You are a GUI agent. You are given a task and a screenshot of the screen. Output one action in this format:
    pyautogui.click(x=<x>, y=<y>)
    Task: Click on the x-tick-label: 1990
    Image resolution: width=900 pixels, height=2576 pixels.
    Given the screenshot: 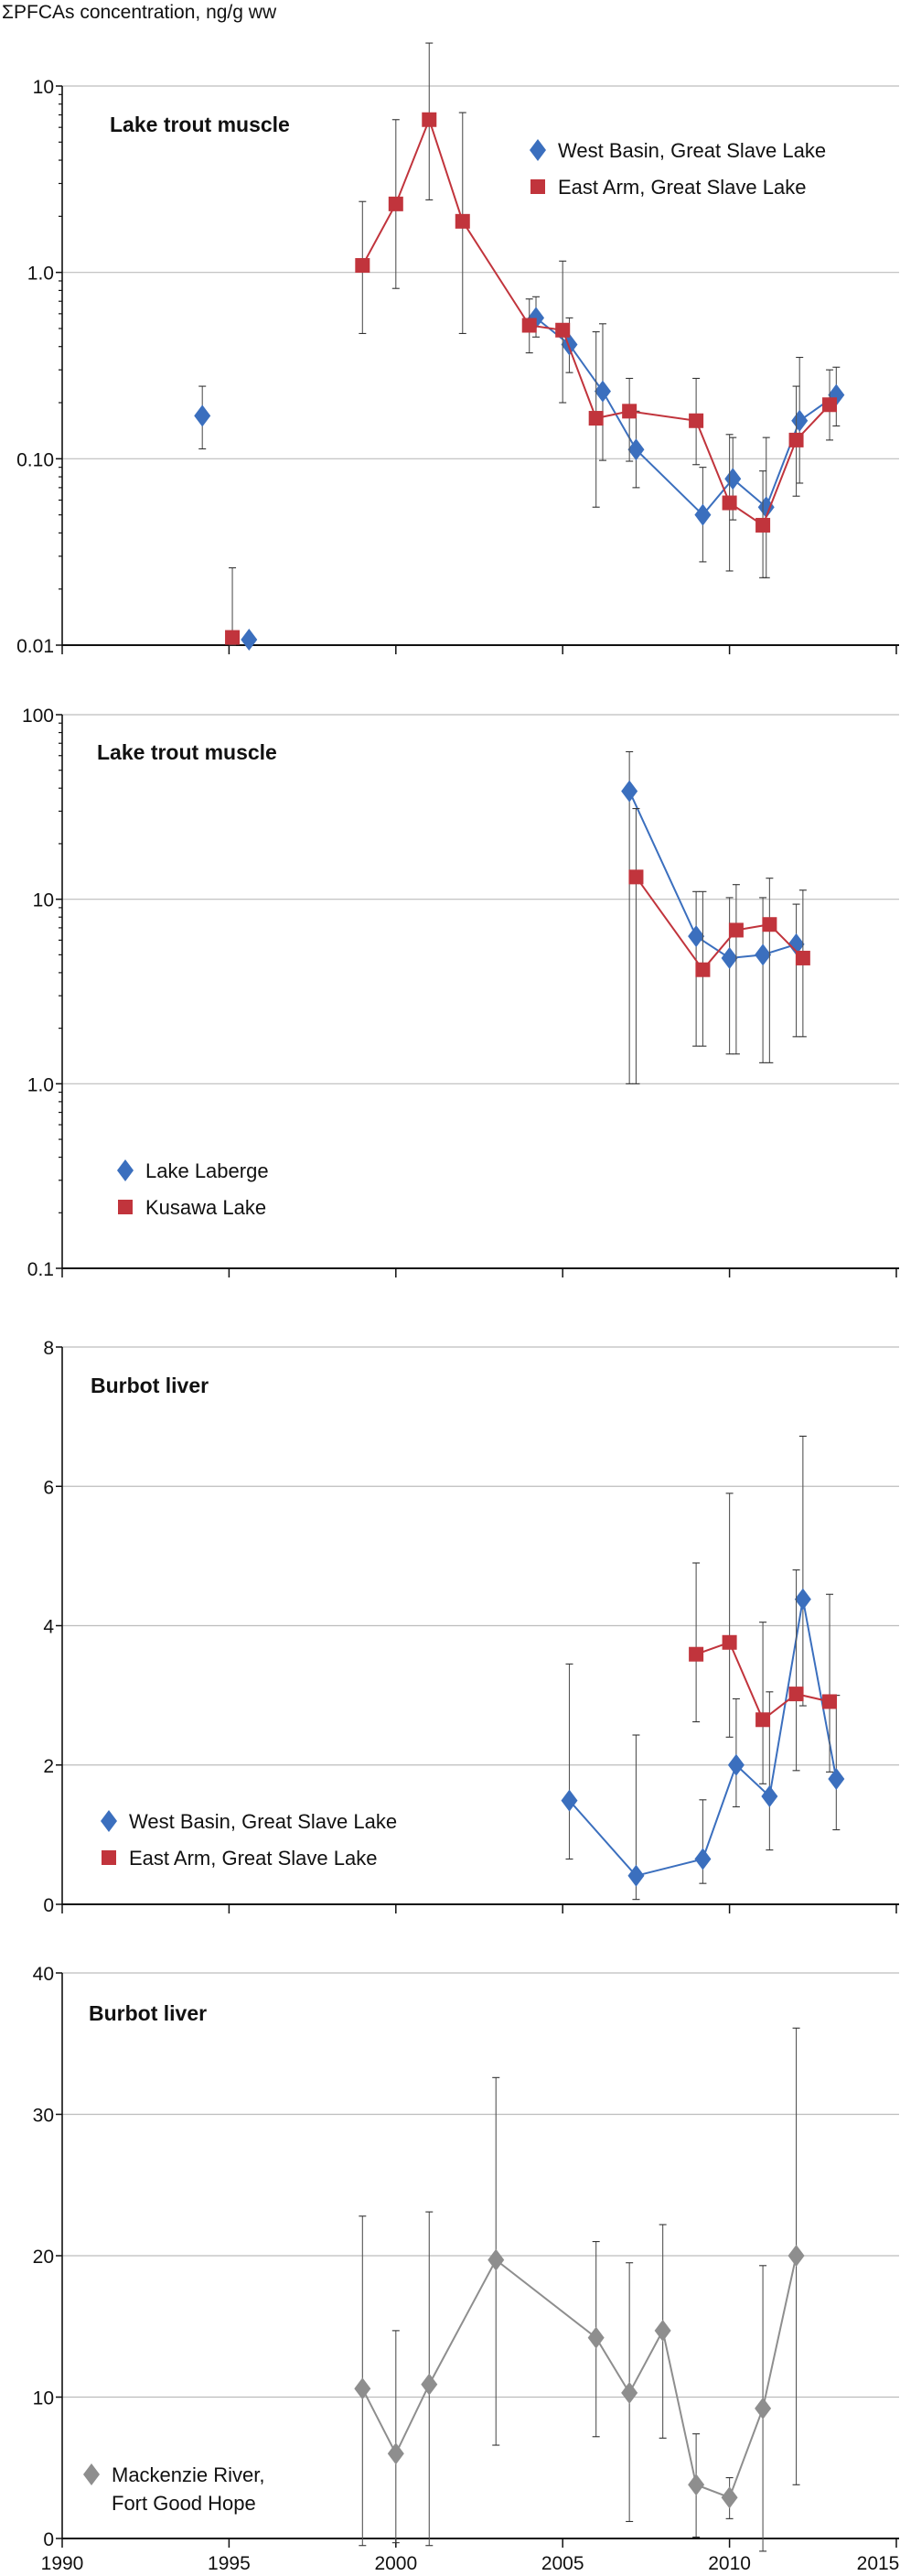 What is the action you would take?
    pyautogui.click(x=62, y=2563)
    